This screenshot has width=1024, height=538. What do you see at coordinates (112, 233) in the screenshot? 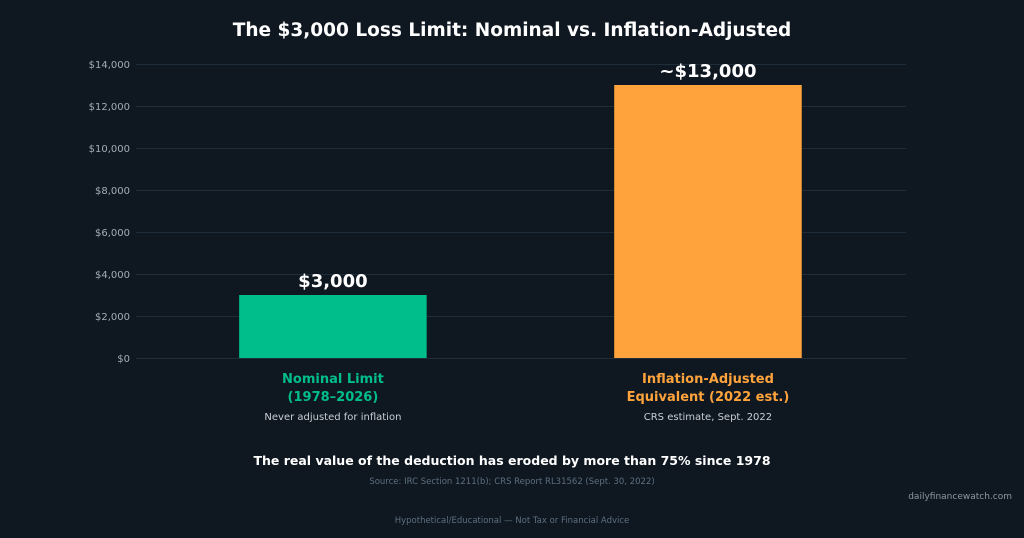
I see `y-tick-label: $6,000` at bounding box center [112, 233].